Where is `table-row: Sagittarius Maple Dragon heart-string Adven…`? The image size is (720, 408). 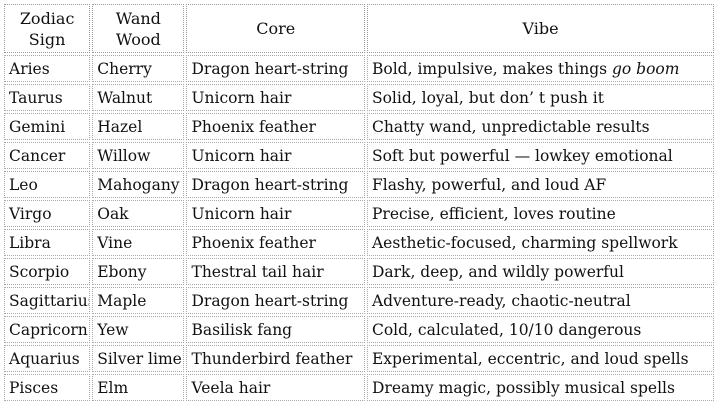 table-row: Sagittarius Maple Dragon heart-string Adven… is located at coordinates (359, 300).